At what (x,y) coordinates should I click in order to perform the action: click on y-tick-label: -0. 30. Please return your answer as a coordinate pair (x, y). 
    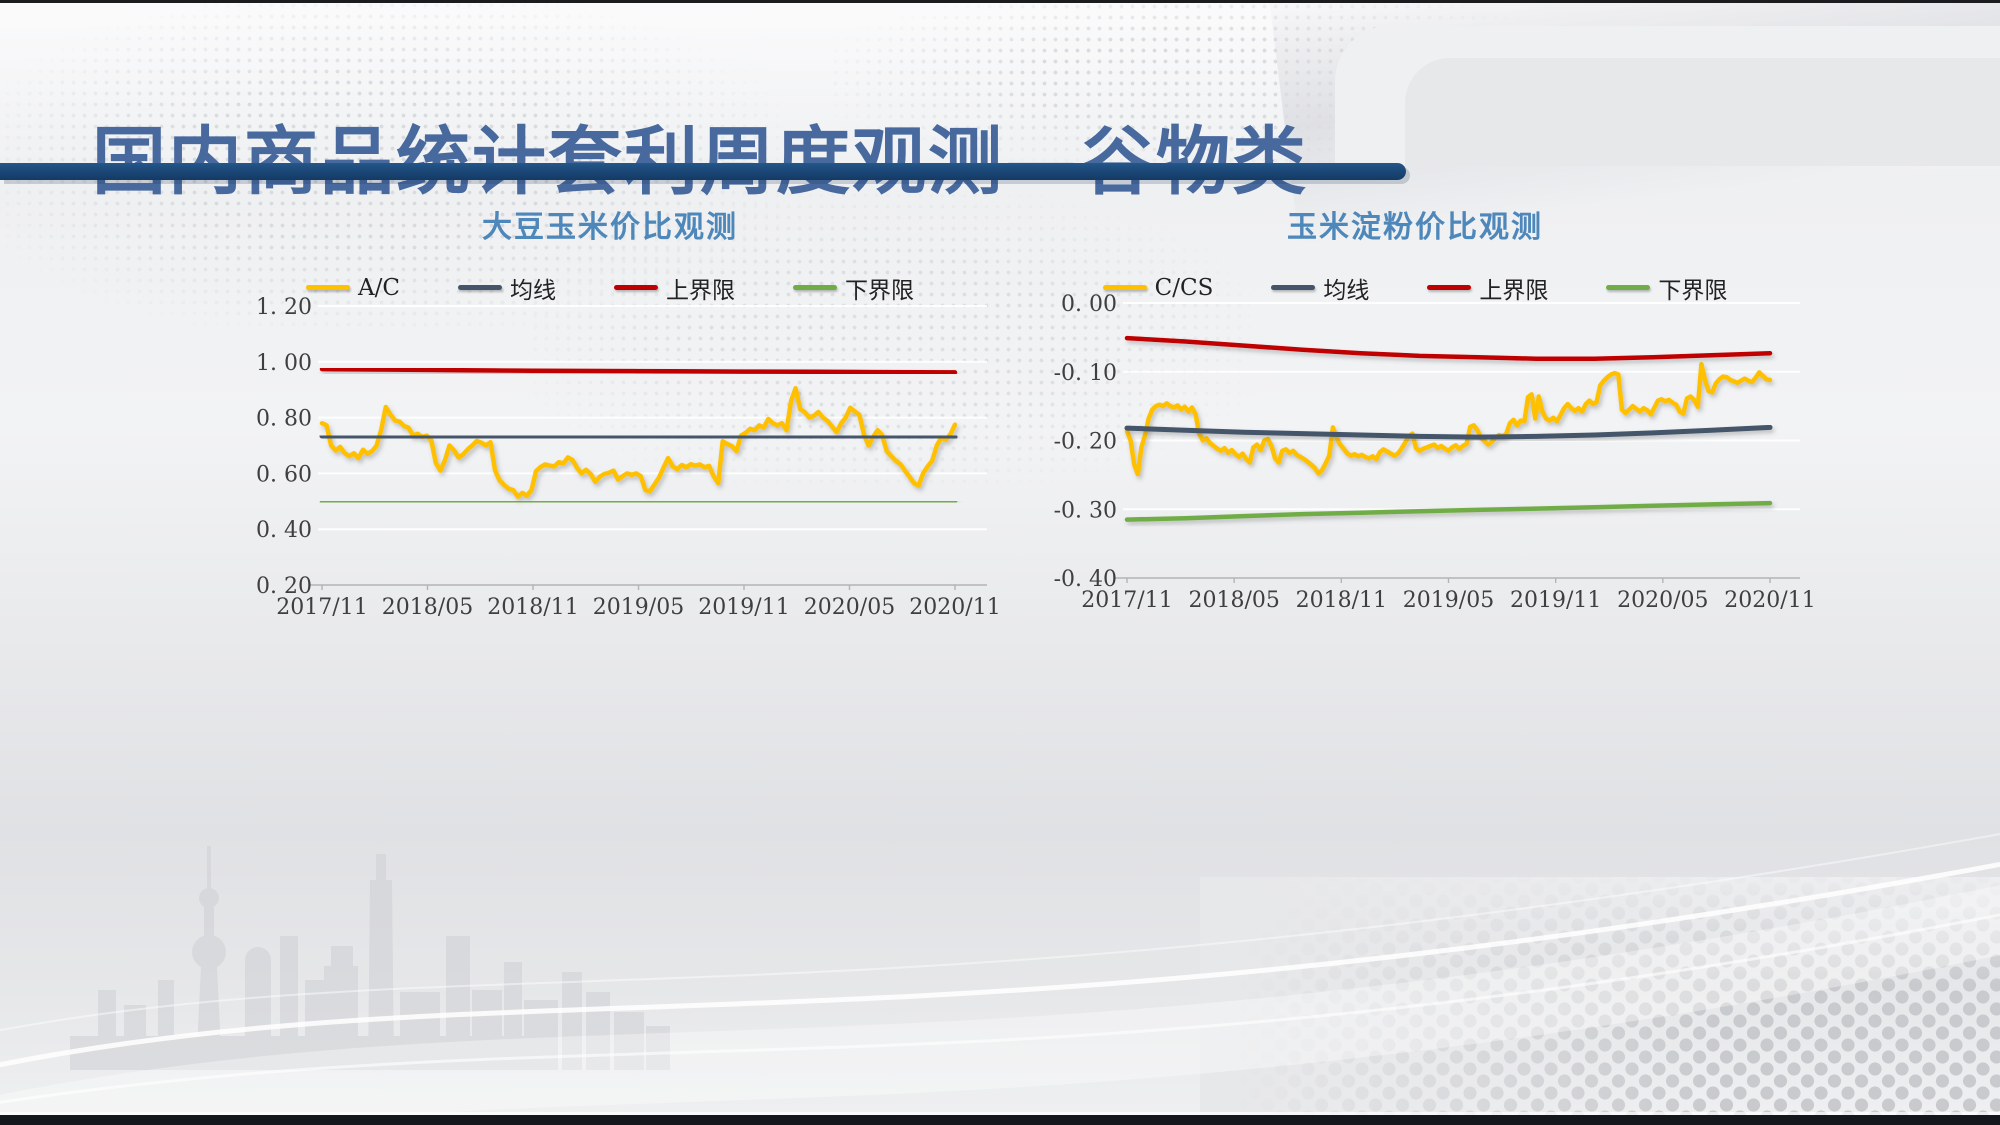
    Looking at the image, I should click on (1085, 510).